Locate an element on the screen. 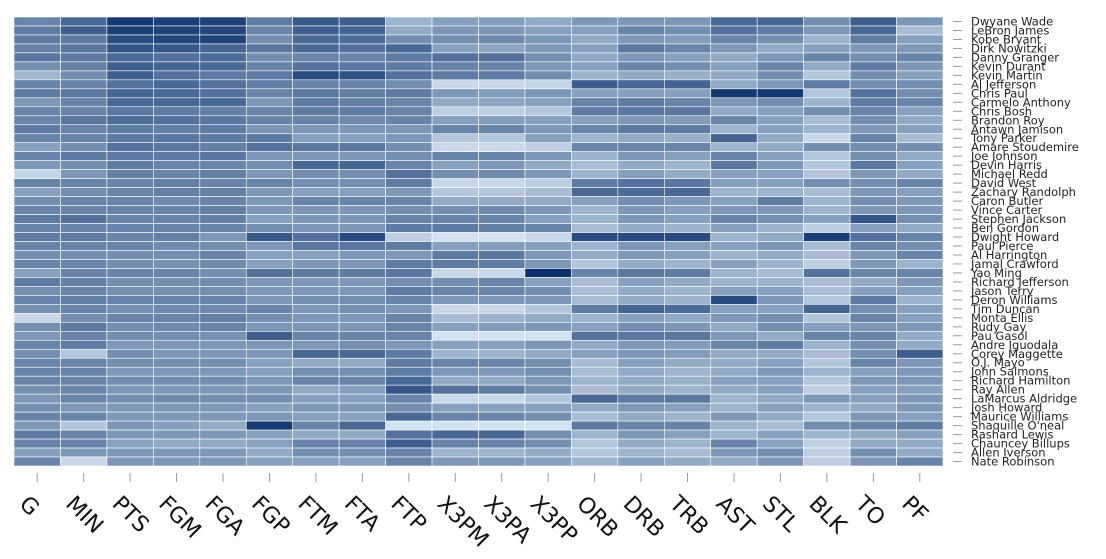  stat-label: TRB is located at coordinates (688, 515).